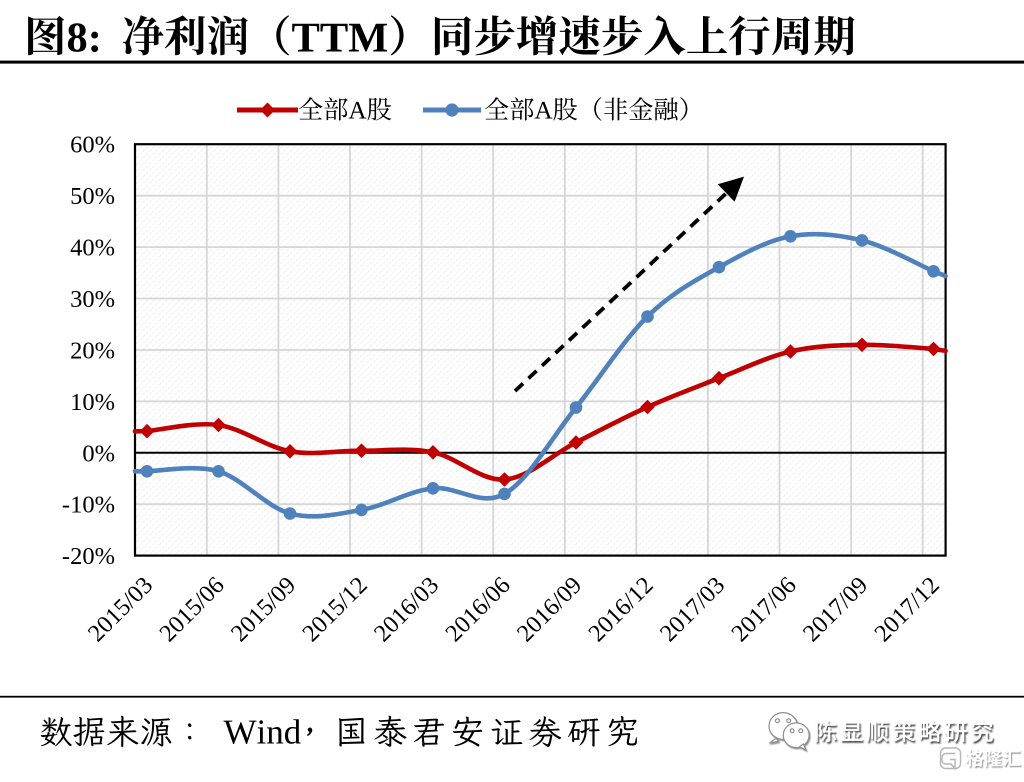  What do you see at coordinates (92, 196) in the screenshot?
I see `svg-text: 50%` at bounding box center [92, 196].